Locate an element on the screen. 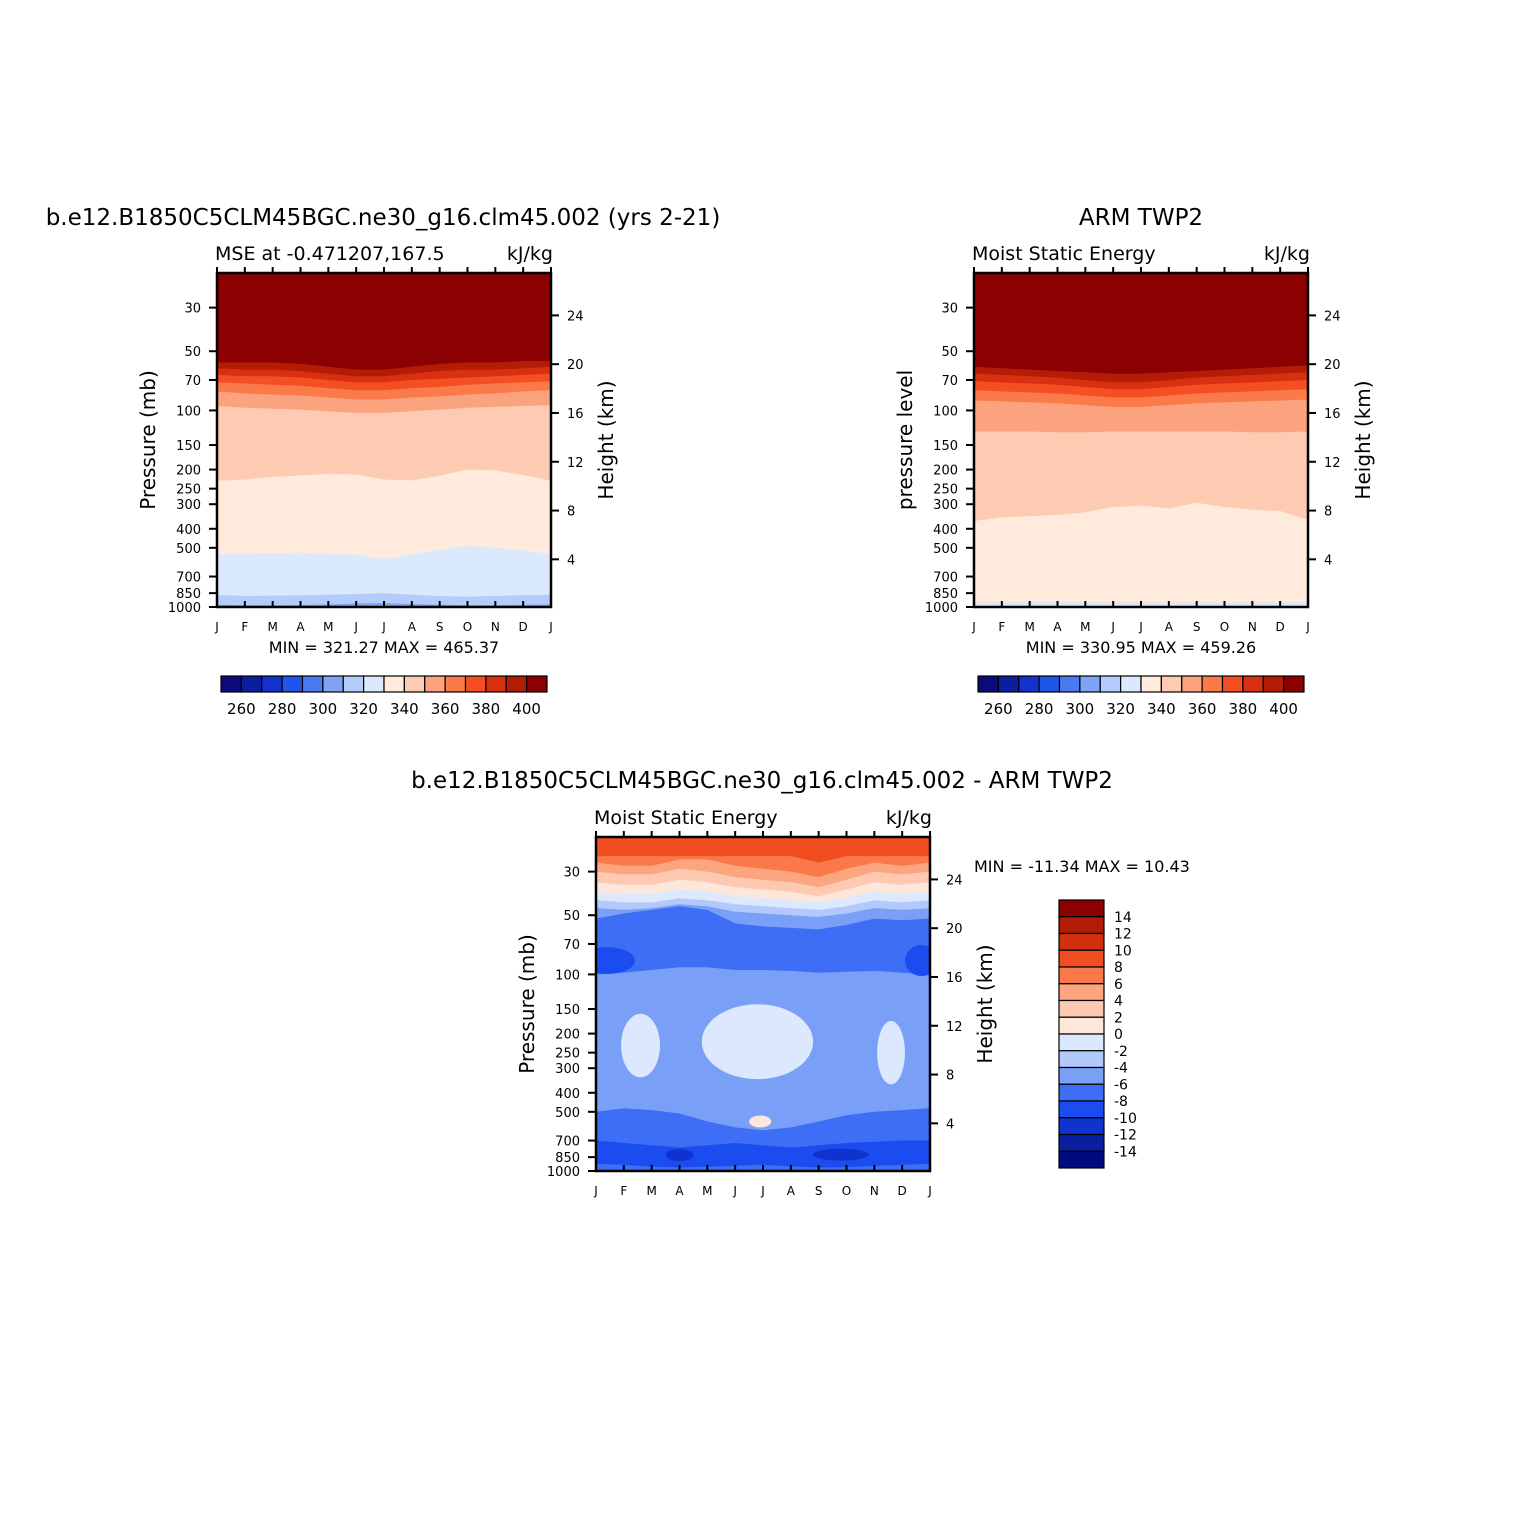 The image size is (1525, 1525). y-right-tick-label: 24 is located at coordinates (1332, 316).